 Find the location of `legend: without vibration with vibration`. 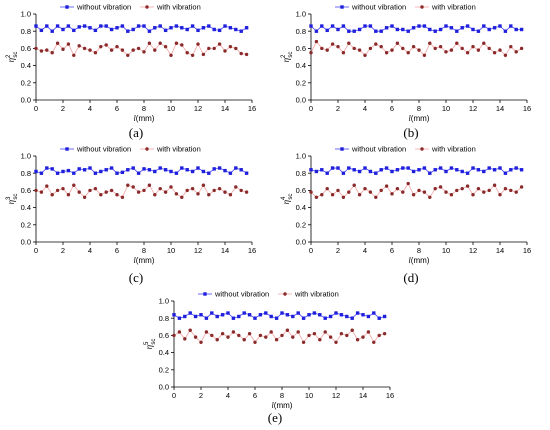

legend: without vibration with vibration is located at coordinates (130, 149).